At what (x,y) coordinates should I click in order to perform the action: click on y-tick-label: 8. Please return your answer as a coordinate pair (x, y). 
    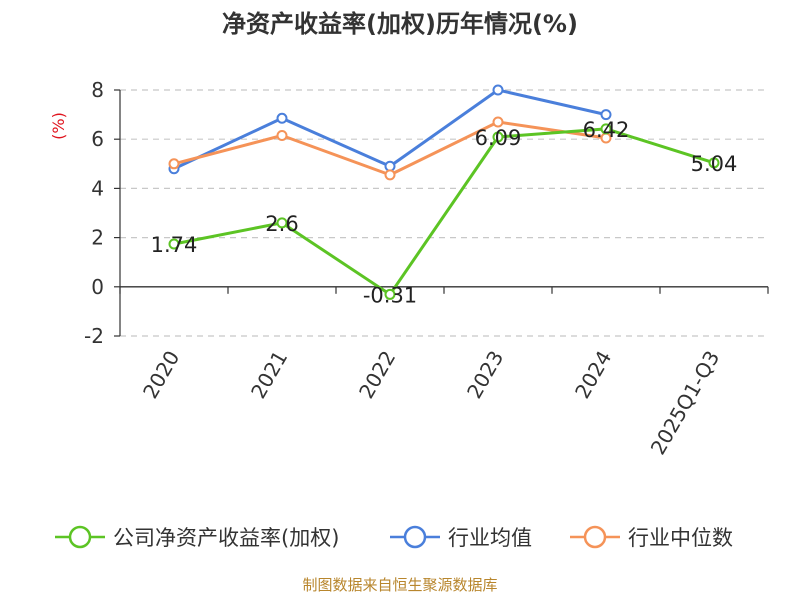
    Looking at the image, I should click on (97, 90).